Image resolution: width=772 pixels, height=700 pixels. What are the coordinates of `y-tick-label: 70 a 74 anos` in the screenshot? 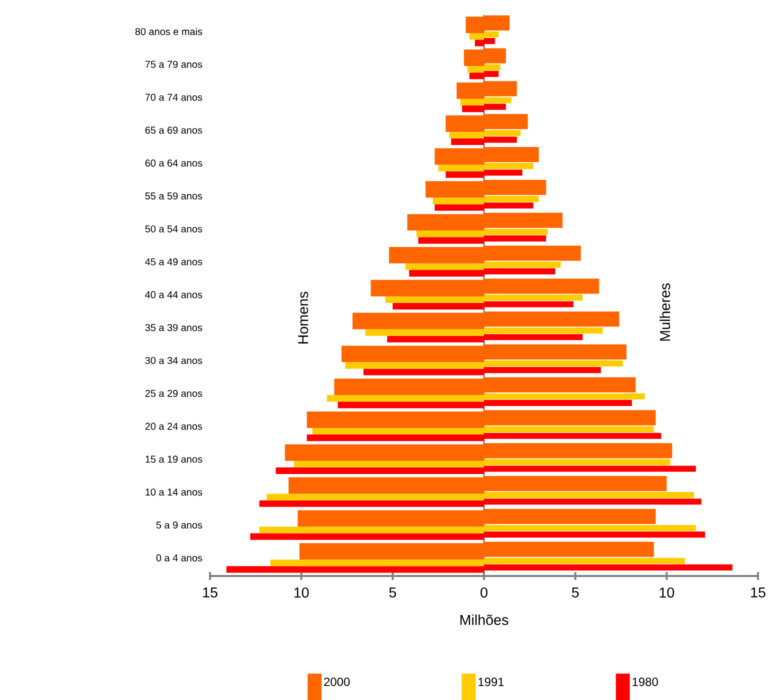 It's located at (173, 97).